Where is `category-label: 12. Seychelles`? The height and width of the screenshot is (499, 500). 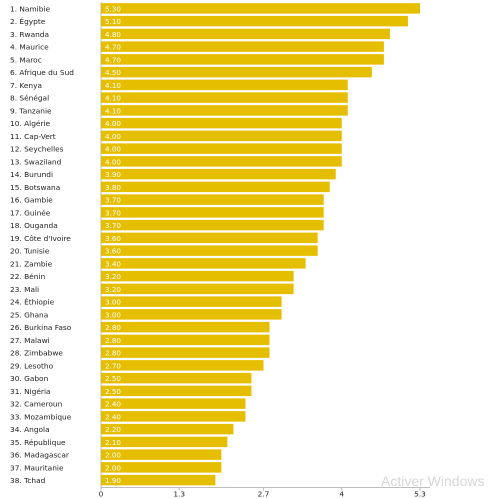 category-label: 12. Seychelles is located at coordinates (37, 149).